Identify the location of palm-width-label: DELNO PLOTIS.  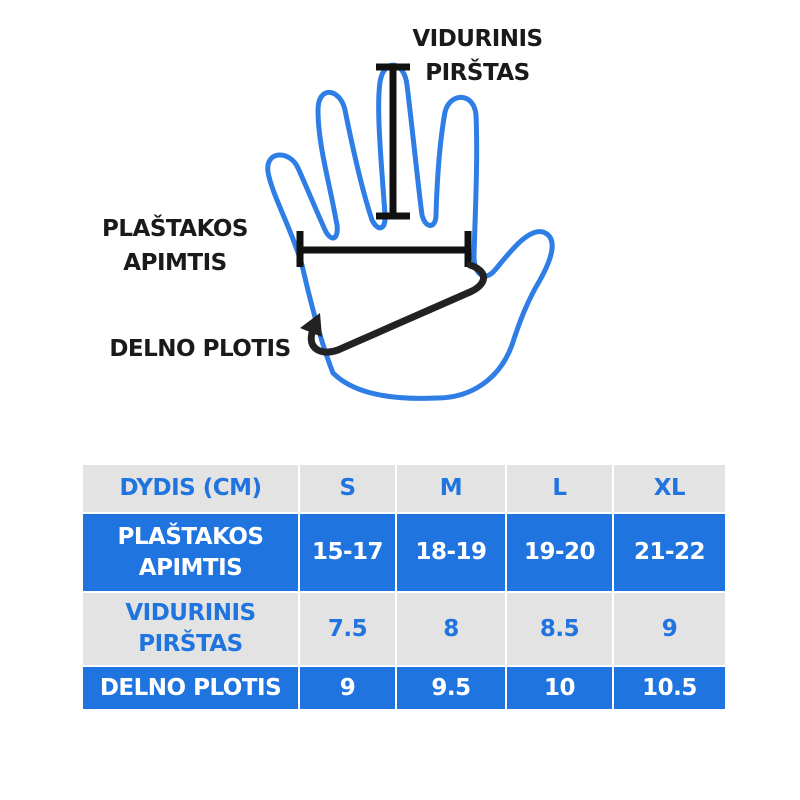
(200, 349).